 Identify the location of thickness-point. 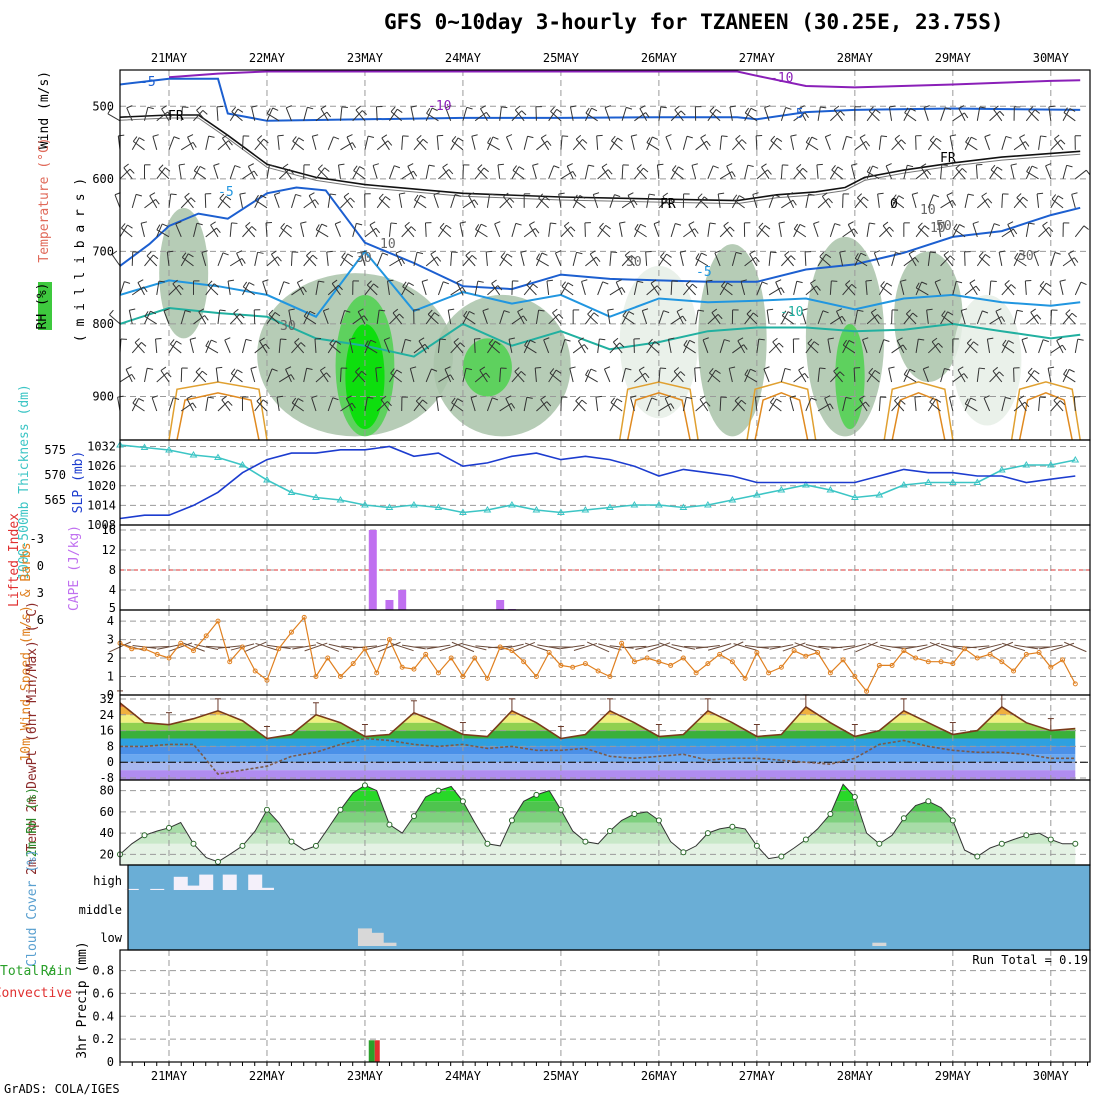
(438, 506).